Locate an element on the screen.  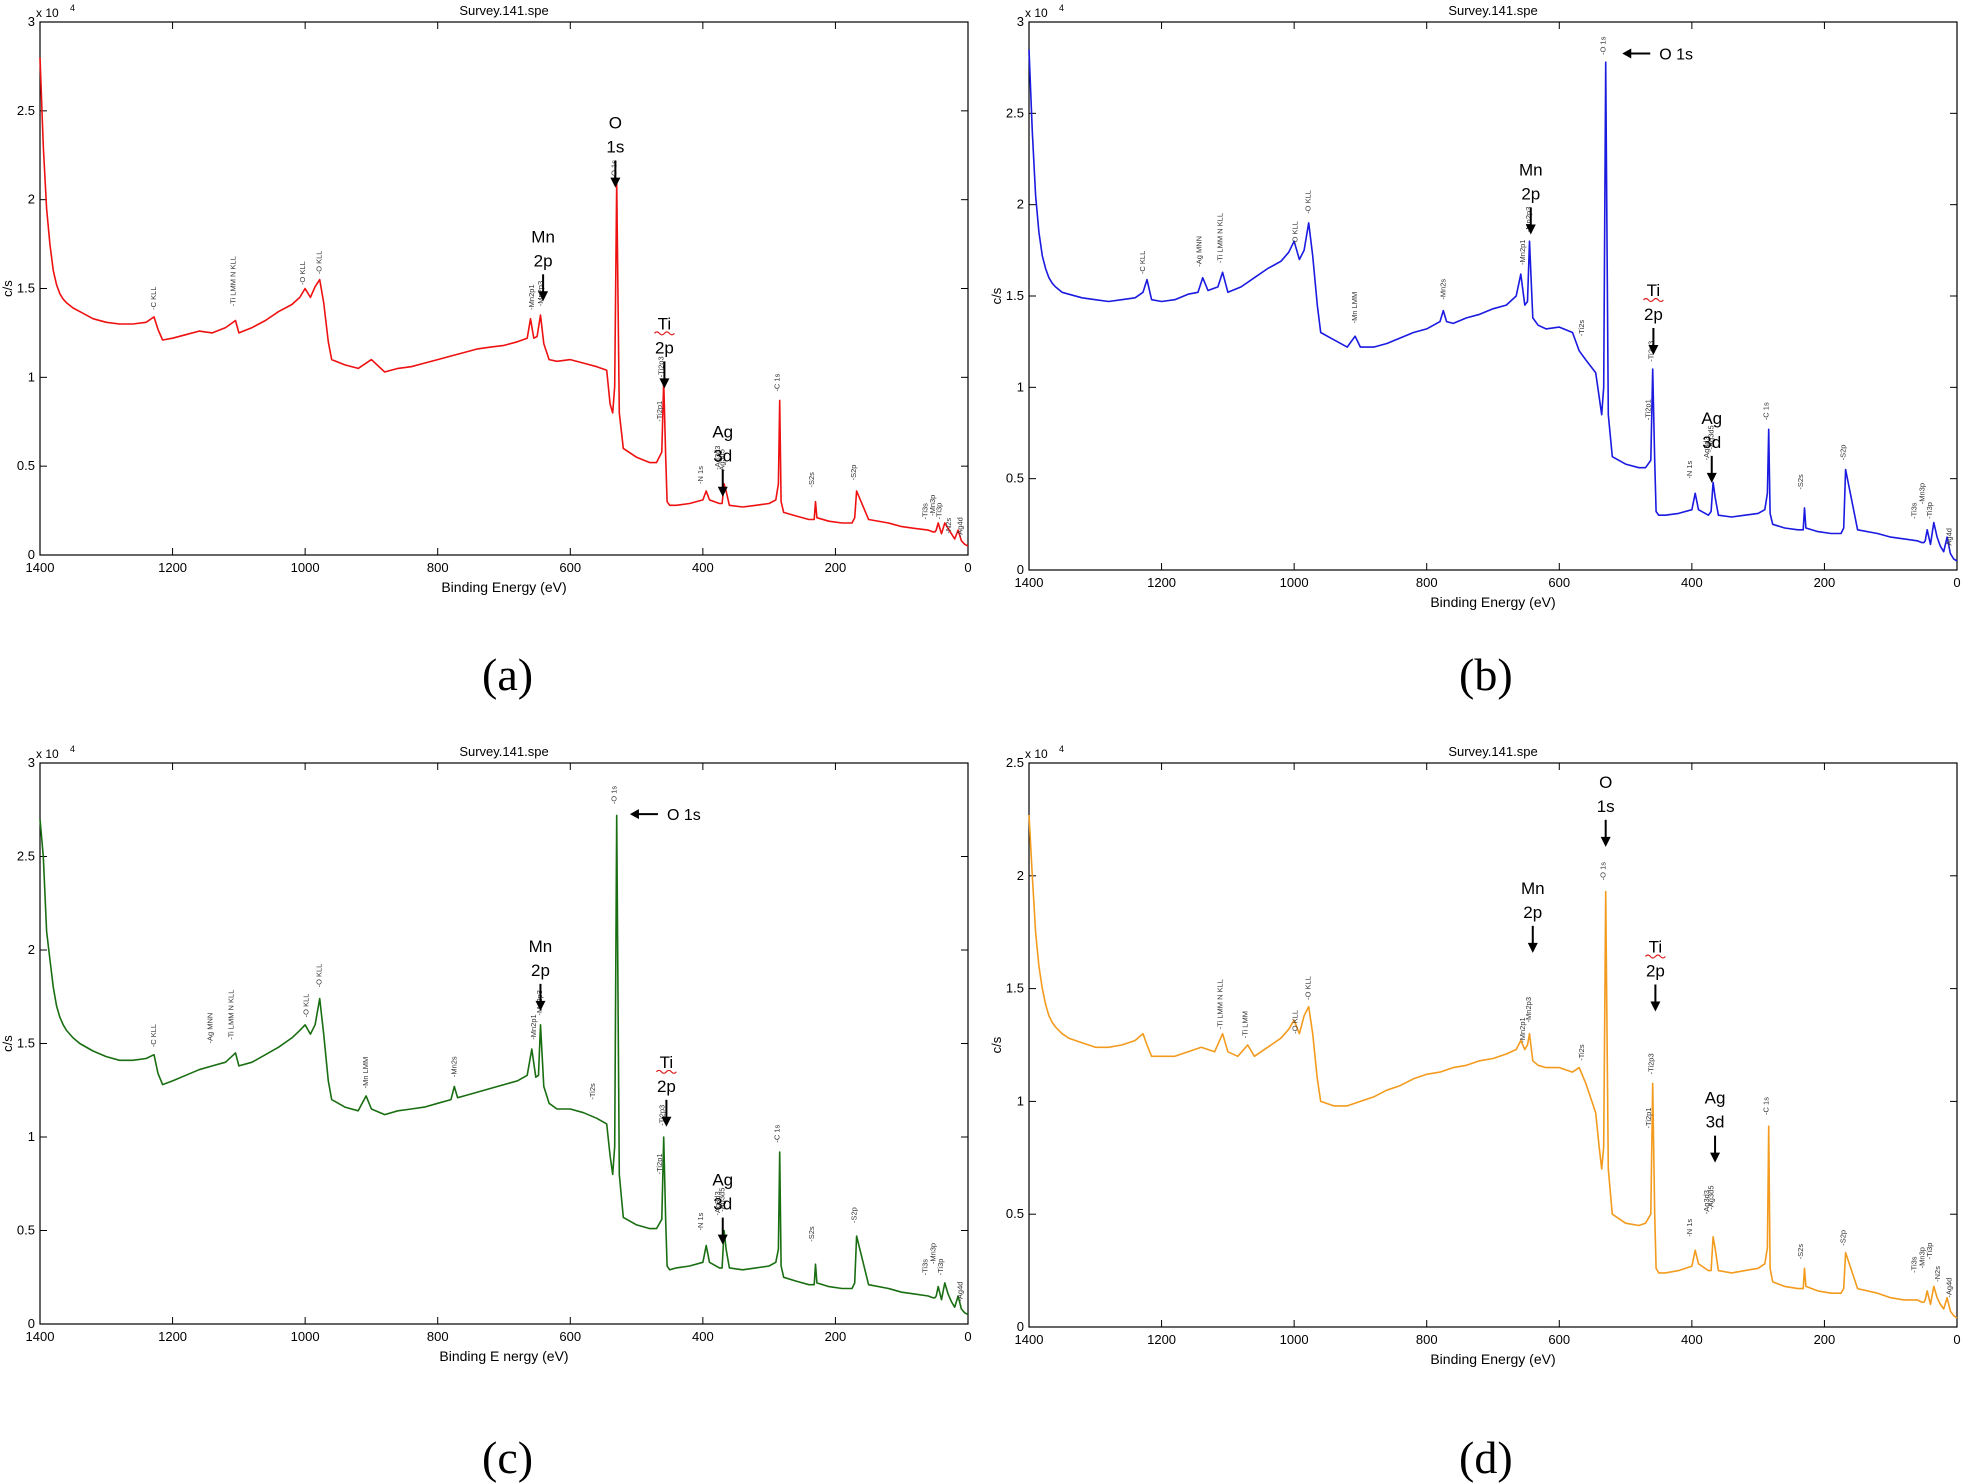
peak-label: -C KLL is located at coordinates (153, 297).